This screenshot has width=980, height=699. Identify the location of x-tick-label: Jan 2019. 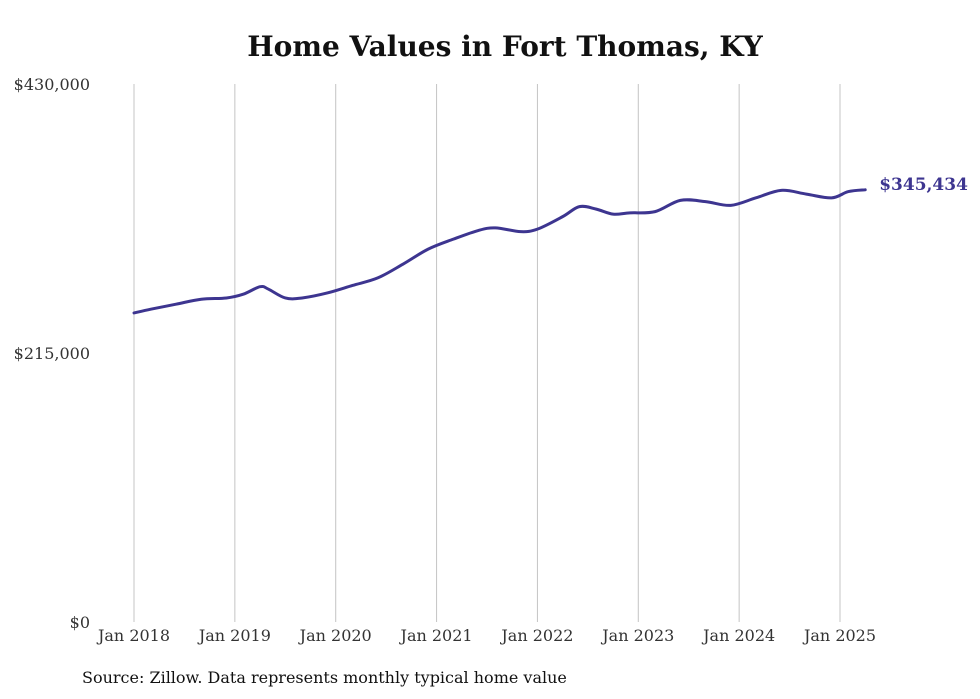
(234, 635).